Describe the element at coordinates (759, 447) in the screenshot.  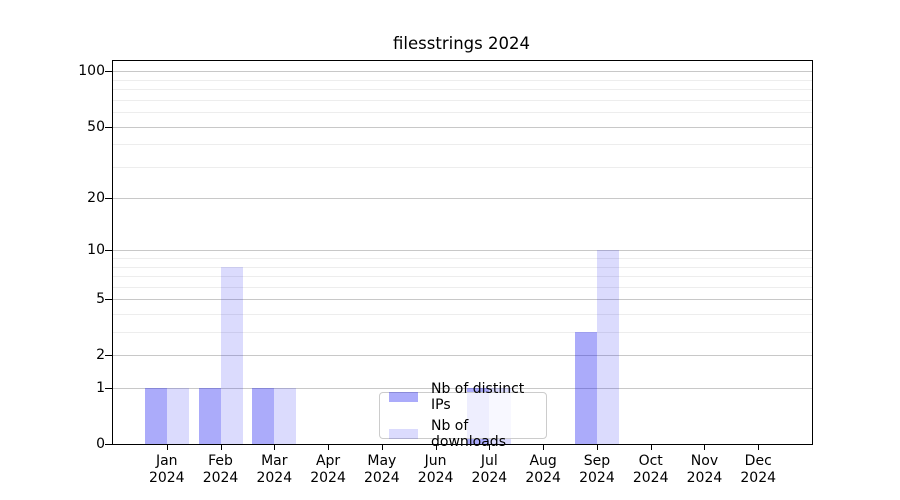
I see `x-tick-dec` at that location.